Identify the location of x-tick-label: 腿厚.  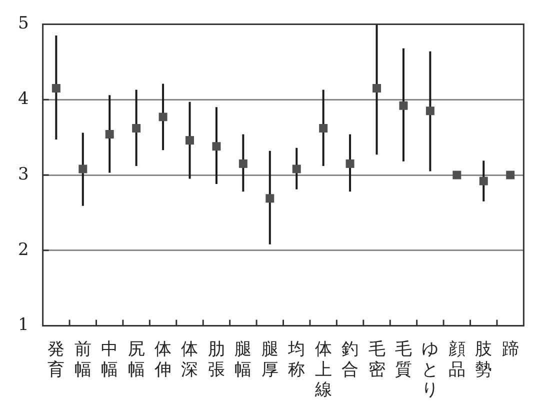
(269, 359).